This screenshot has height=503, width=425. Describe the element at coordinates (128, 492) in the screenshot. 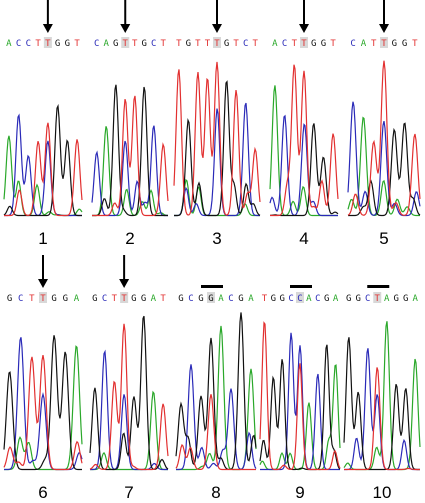

I see `panel-number: 7` at that location.